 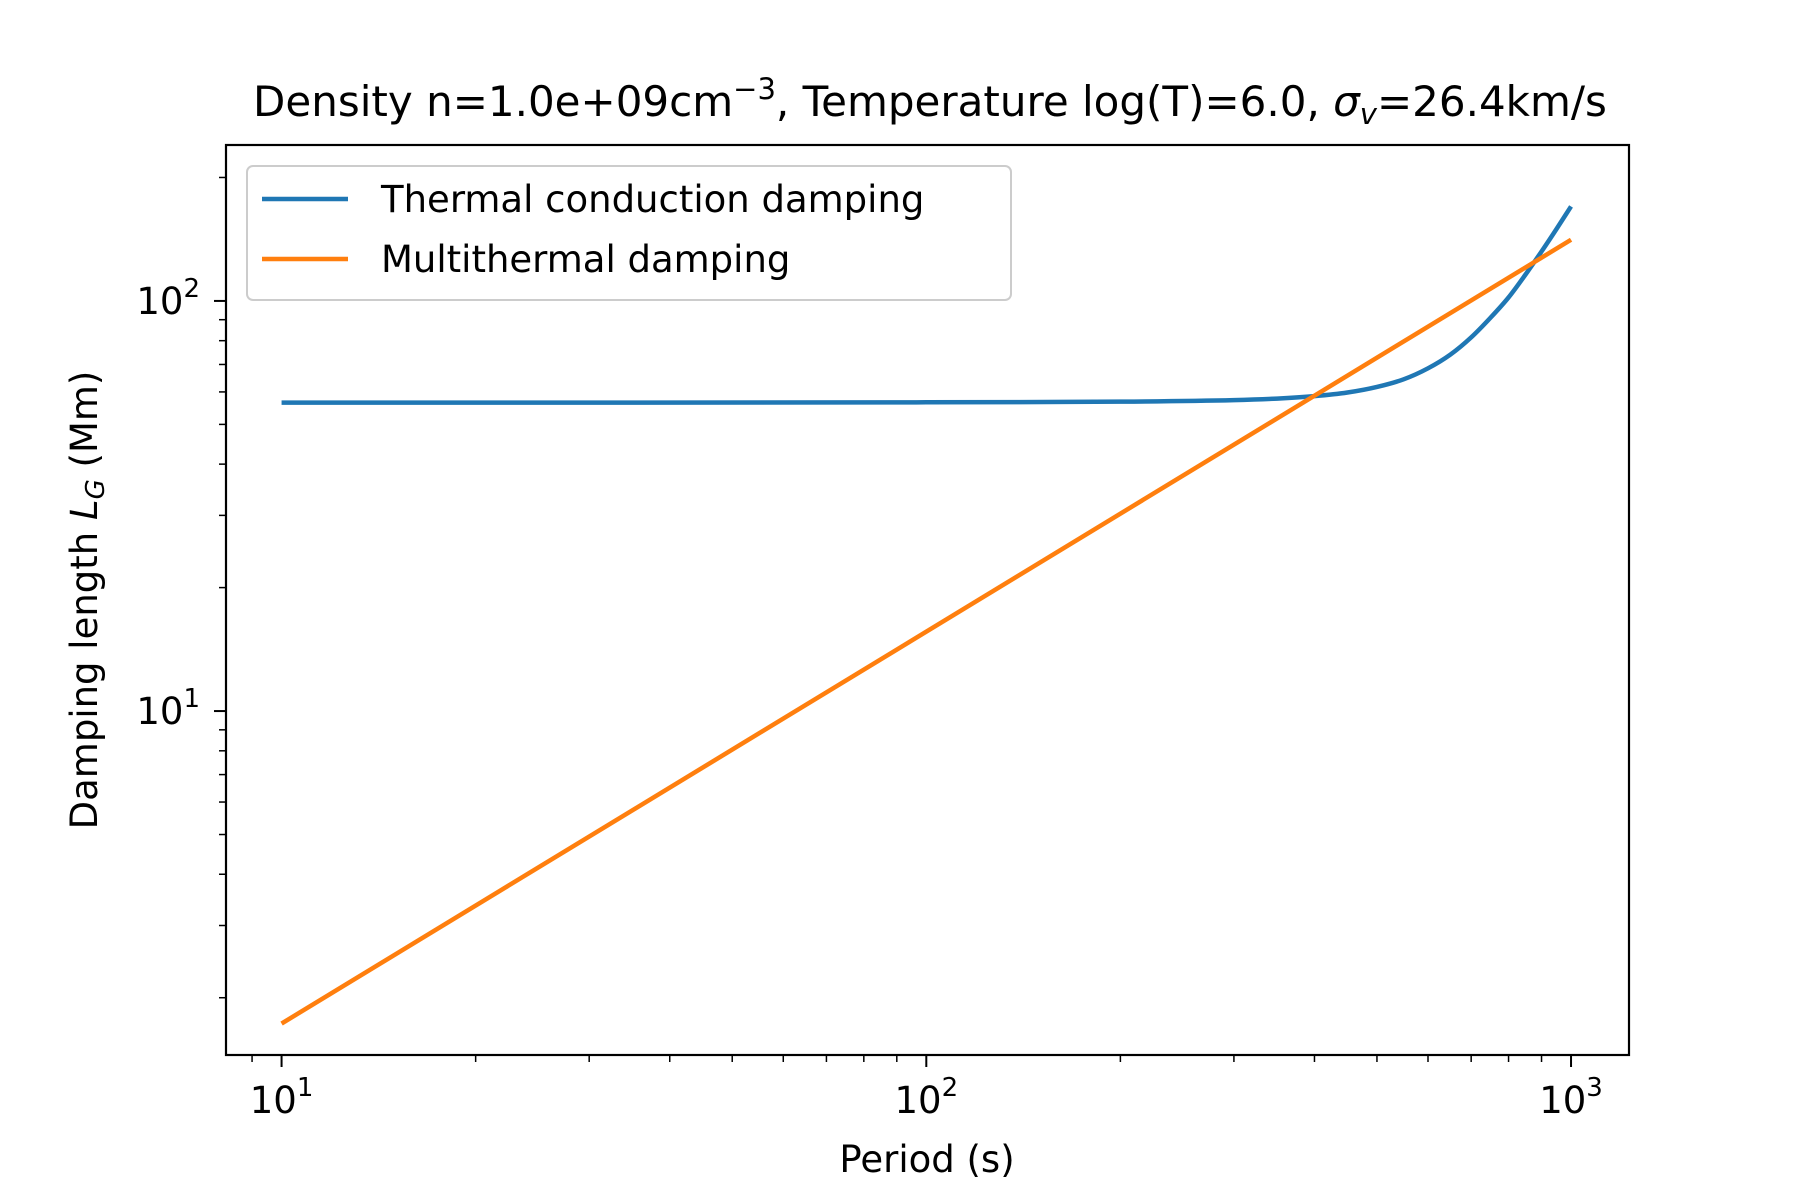 I want to click on x-axis-label: Period (s), so click(x=926, y=1159).